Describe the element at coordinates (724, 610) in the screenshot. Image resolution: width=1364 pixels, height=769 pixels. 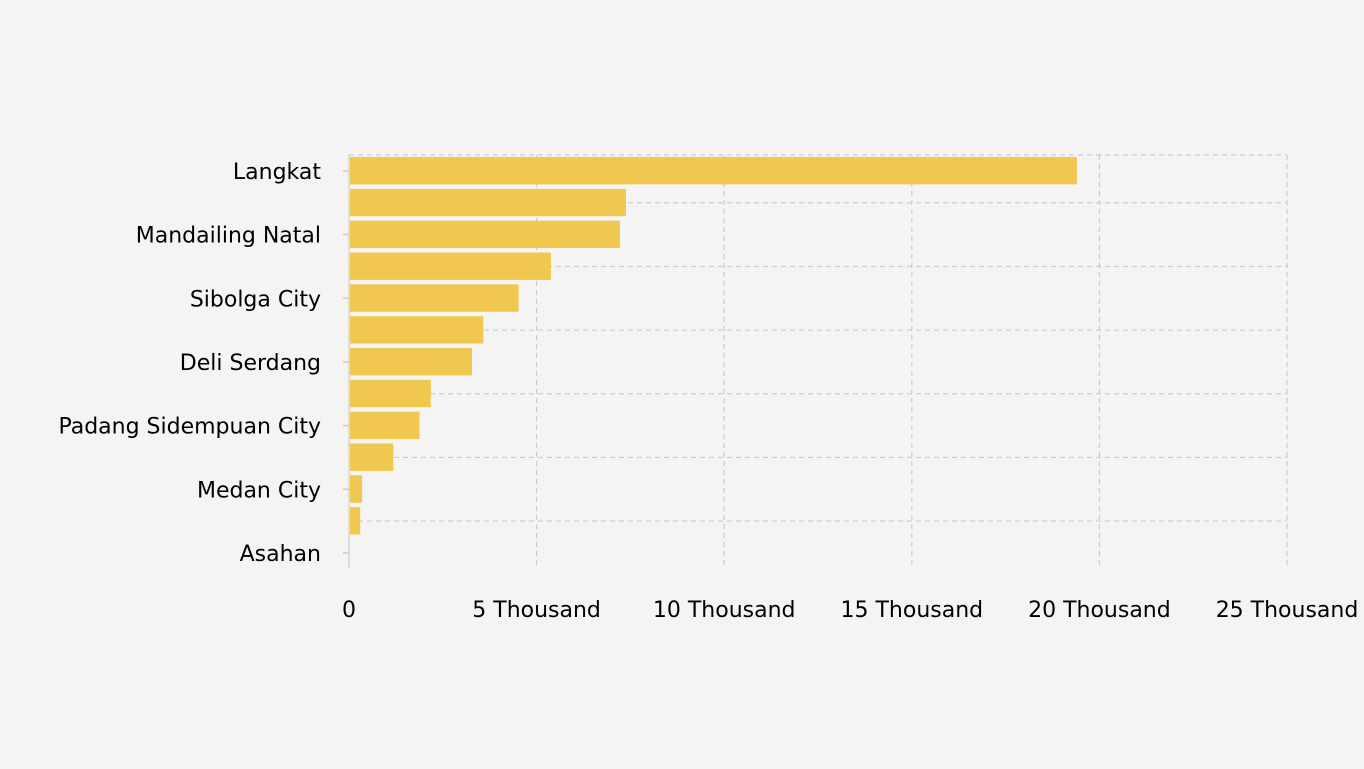
I see `x-tick-label: 10 Thousand` at that location.